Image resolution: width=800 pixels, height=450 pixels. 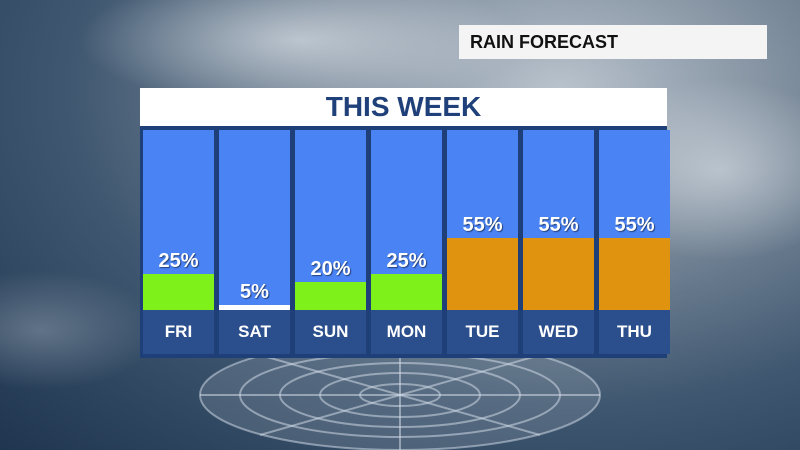 I want to click on radar-rings, so click(x=400, y=394).